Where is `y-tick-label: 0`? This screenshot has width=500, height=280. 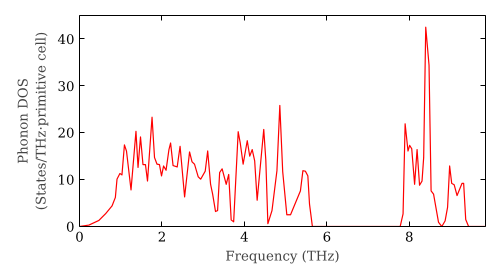
y-tick-label: 0 is located at coordinates (70, 228).